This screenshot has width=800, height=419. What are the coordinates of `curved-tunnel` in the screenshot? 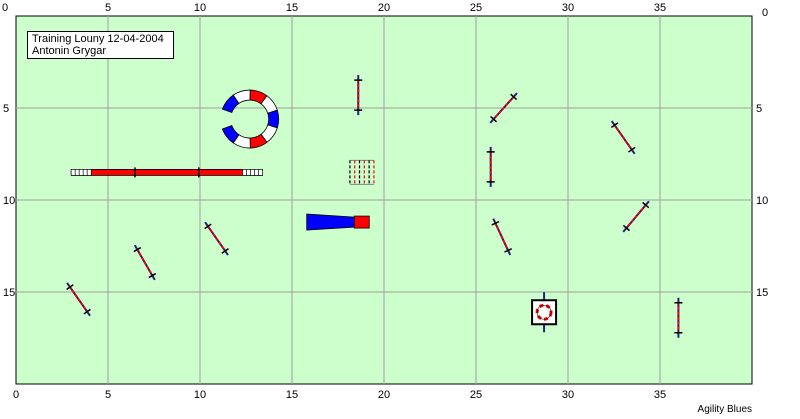 It's located at (250, 119).